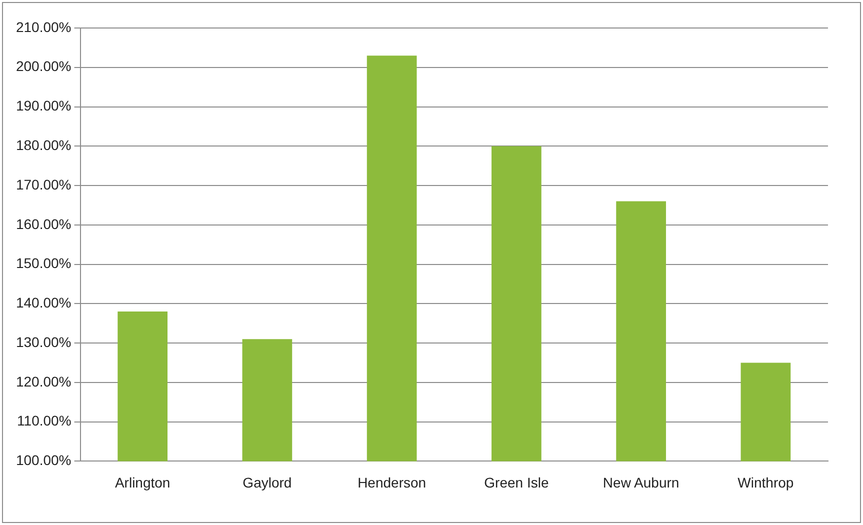  I want to click on y-tick-label: 160.00%, so click(44, 224).